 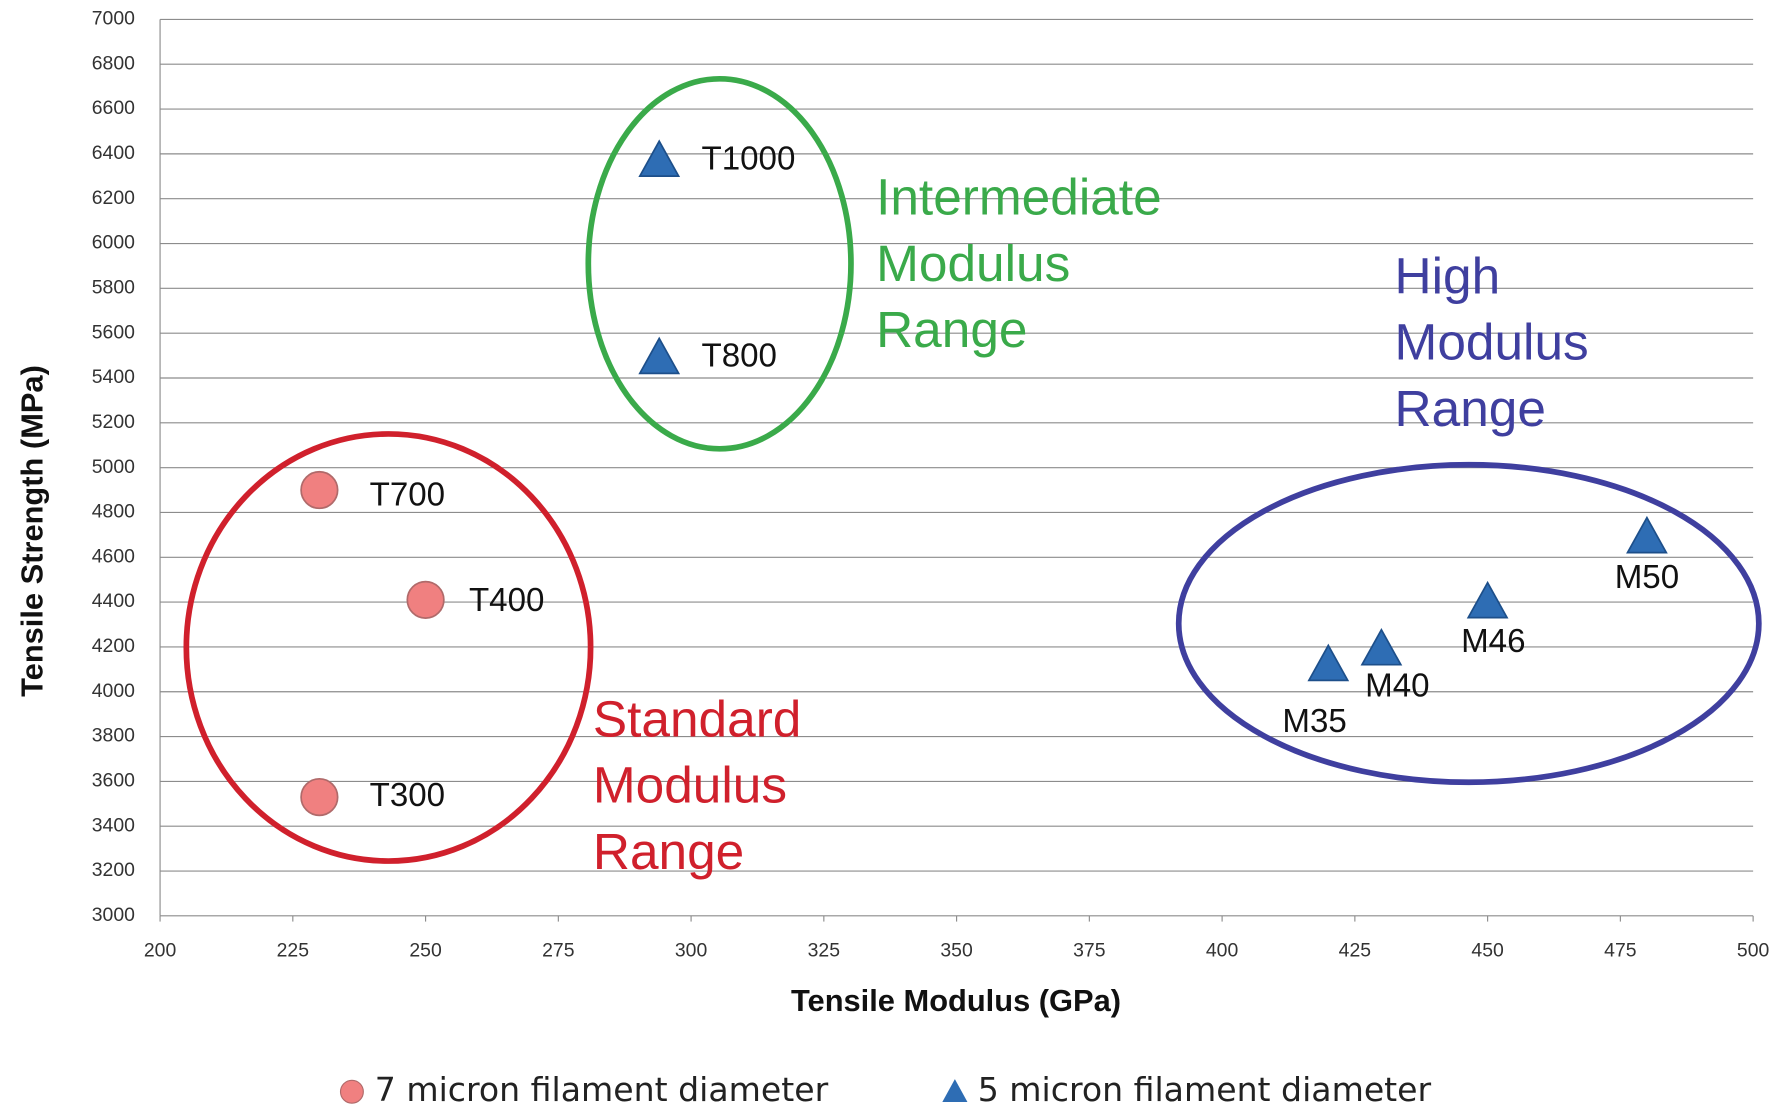 What do you see at coordinates (1493, 641) in the screenshot?
I see `point-label: M46` at bounding box center [1493, 641].